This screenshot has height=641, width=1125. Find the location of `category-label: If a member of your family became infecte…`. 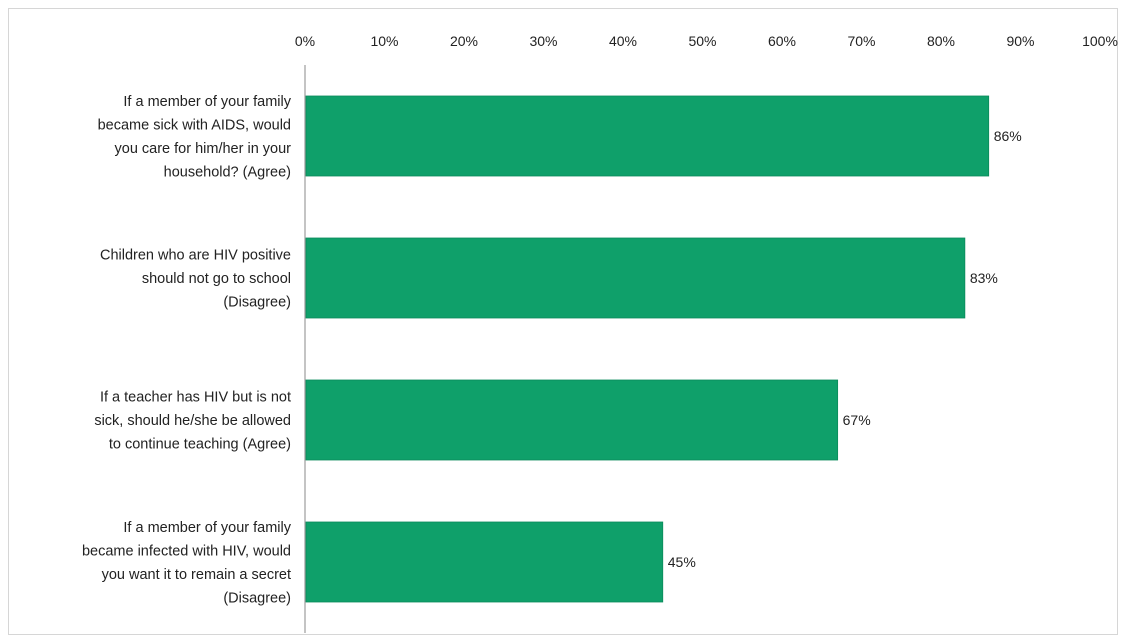

category-label: If a member of your family became infecte… is located at coordinates (187, 563).